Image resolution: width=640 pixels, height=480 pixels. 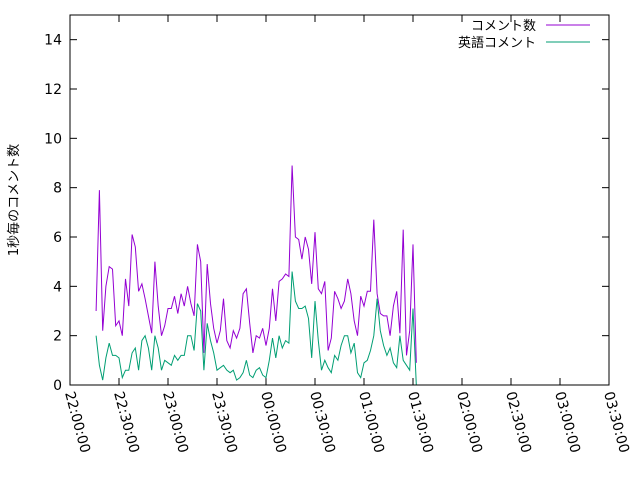 What do you see at coordinates (57, 238) in the screenshot?
I see `y-tick-label: 6` at bounding box center [57, 238].